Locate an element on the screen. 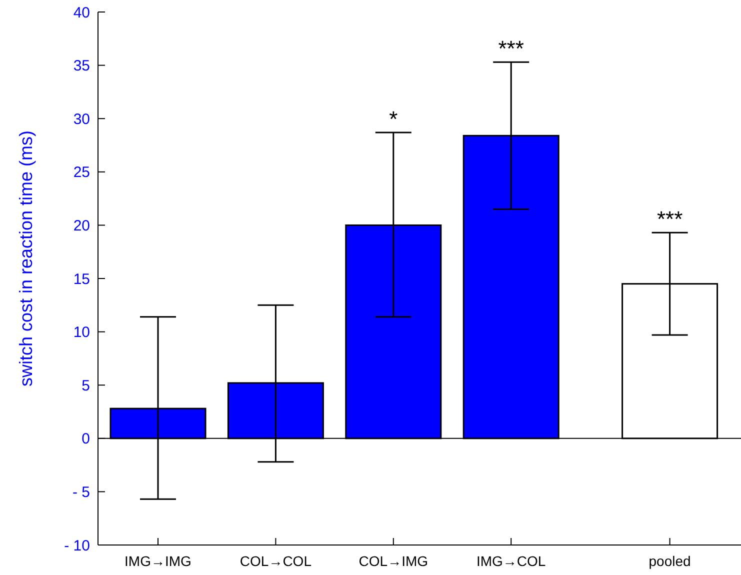 The width and height of the screenshot is (741, 575). y-tick-label: 5 is located at coordinates (86, 385).